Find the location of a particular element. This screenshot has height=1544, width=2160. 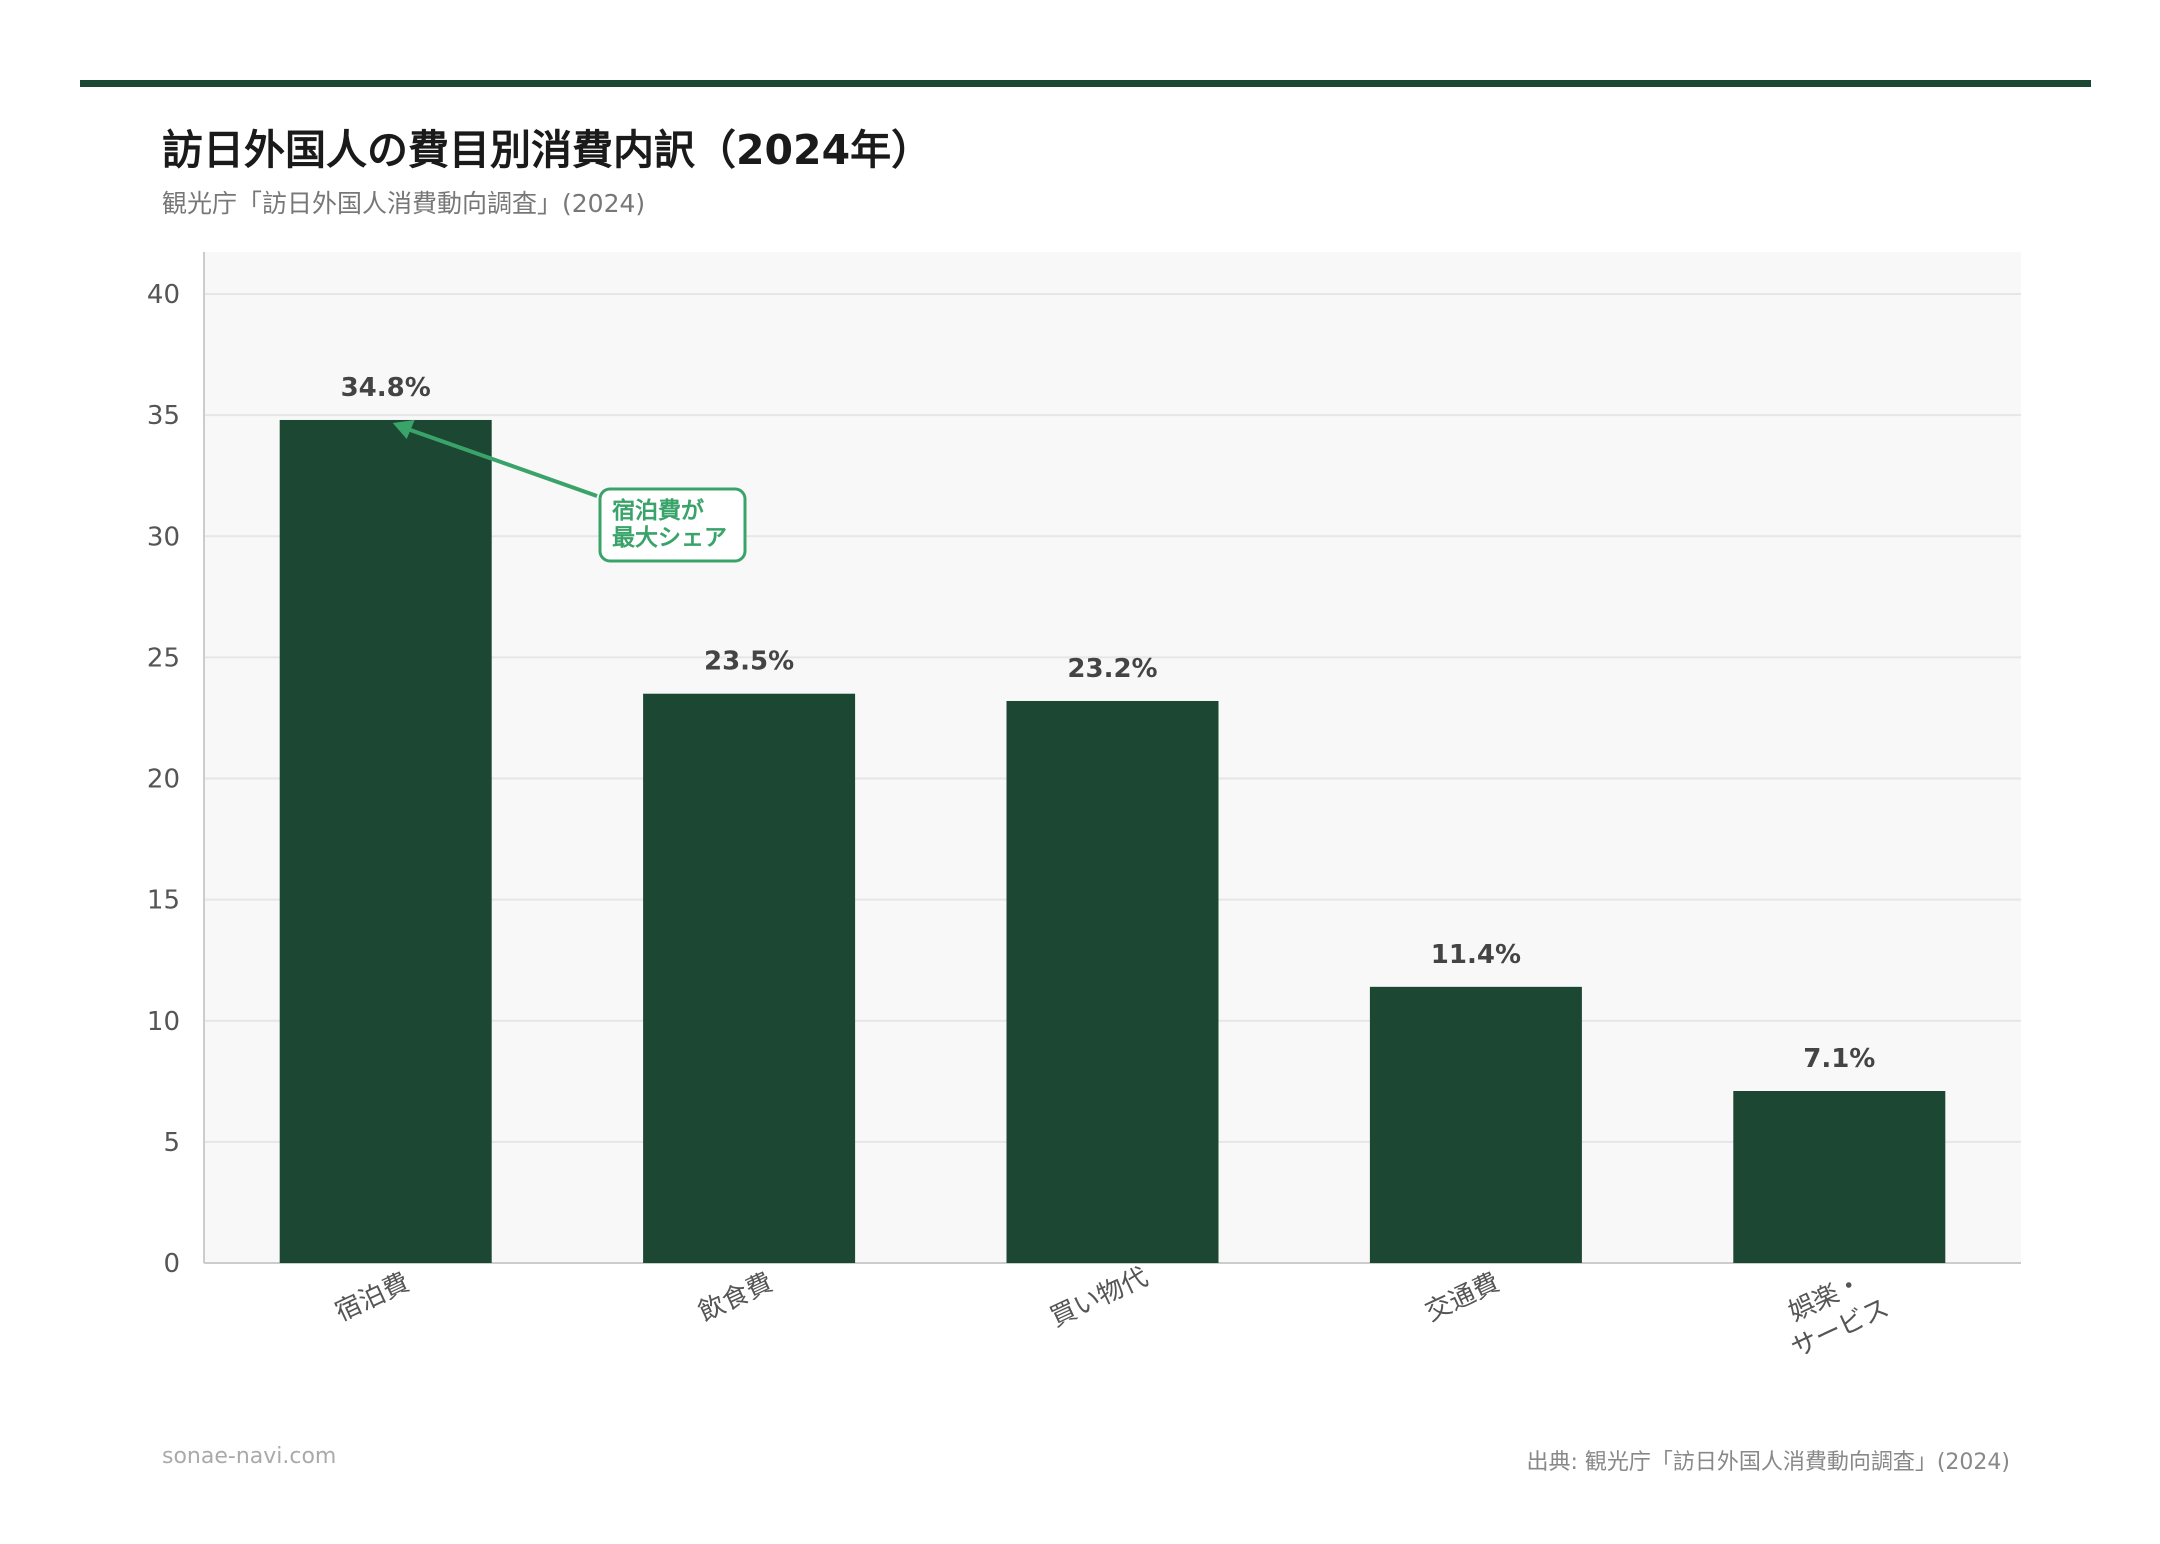

y-tick-label: 30 is located at coordinates (163, 537).